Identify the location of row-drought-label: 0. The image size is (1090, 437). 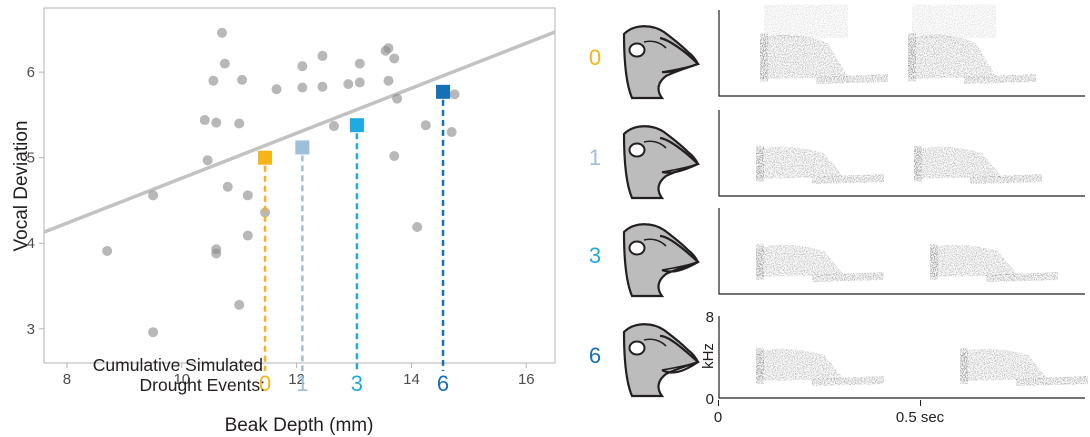
(595, 57).